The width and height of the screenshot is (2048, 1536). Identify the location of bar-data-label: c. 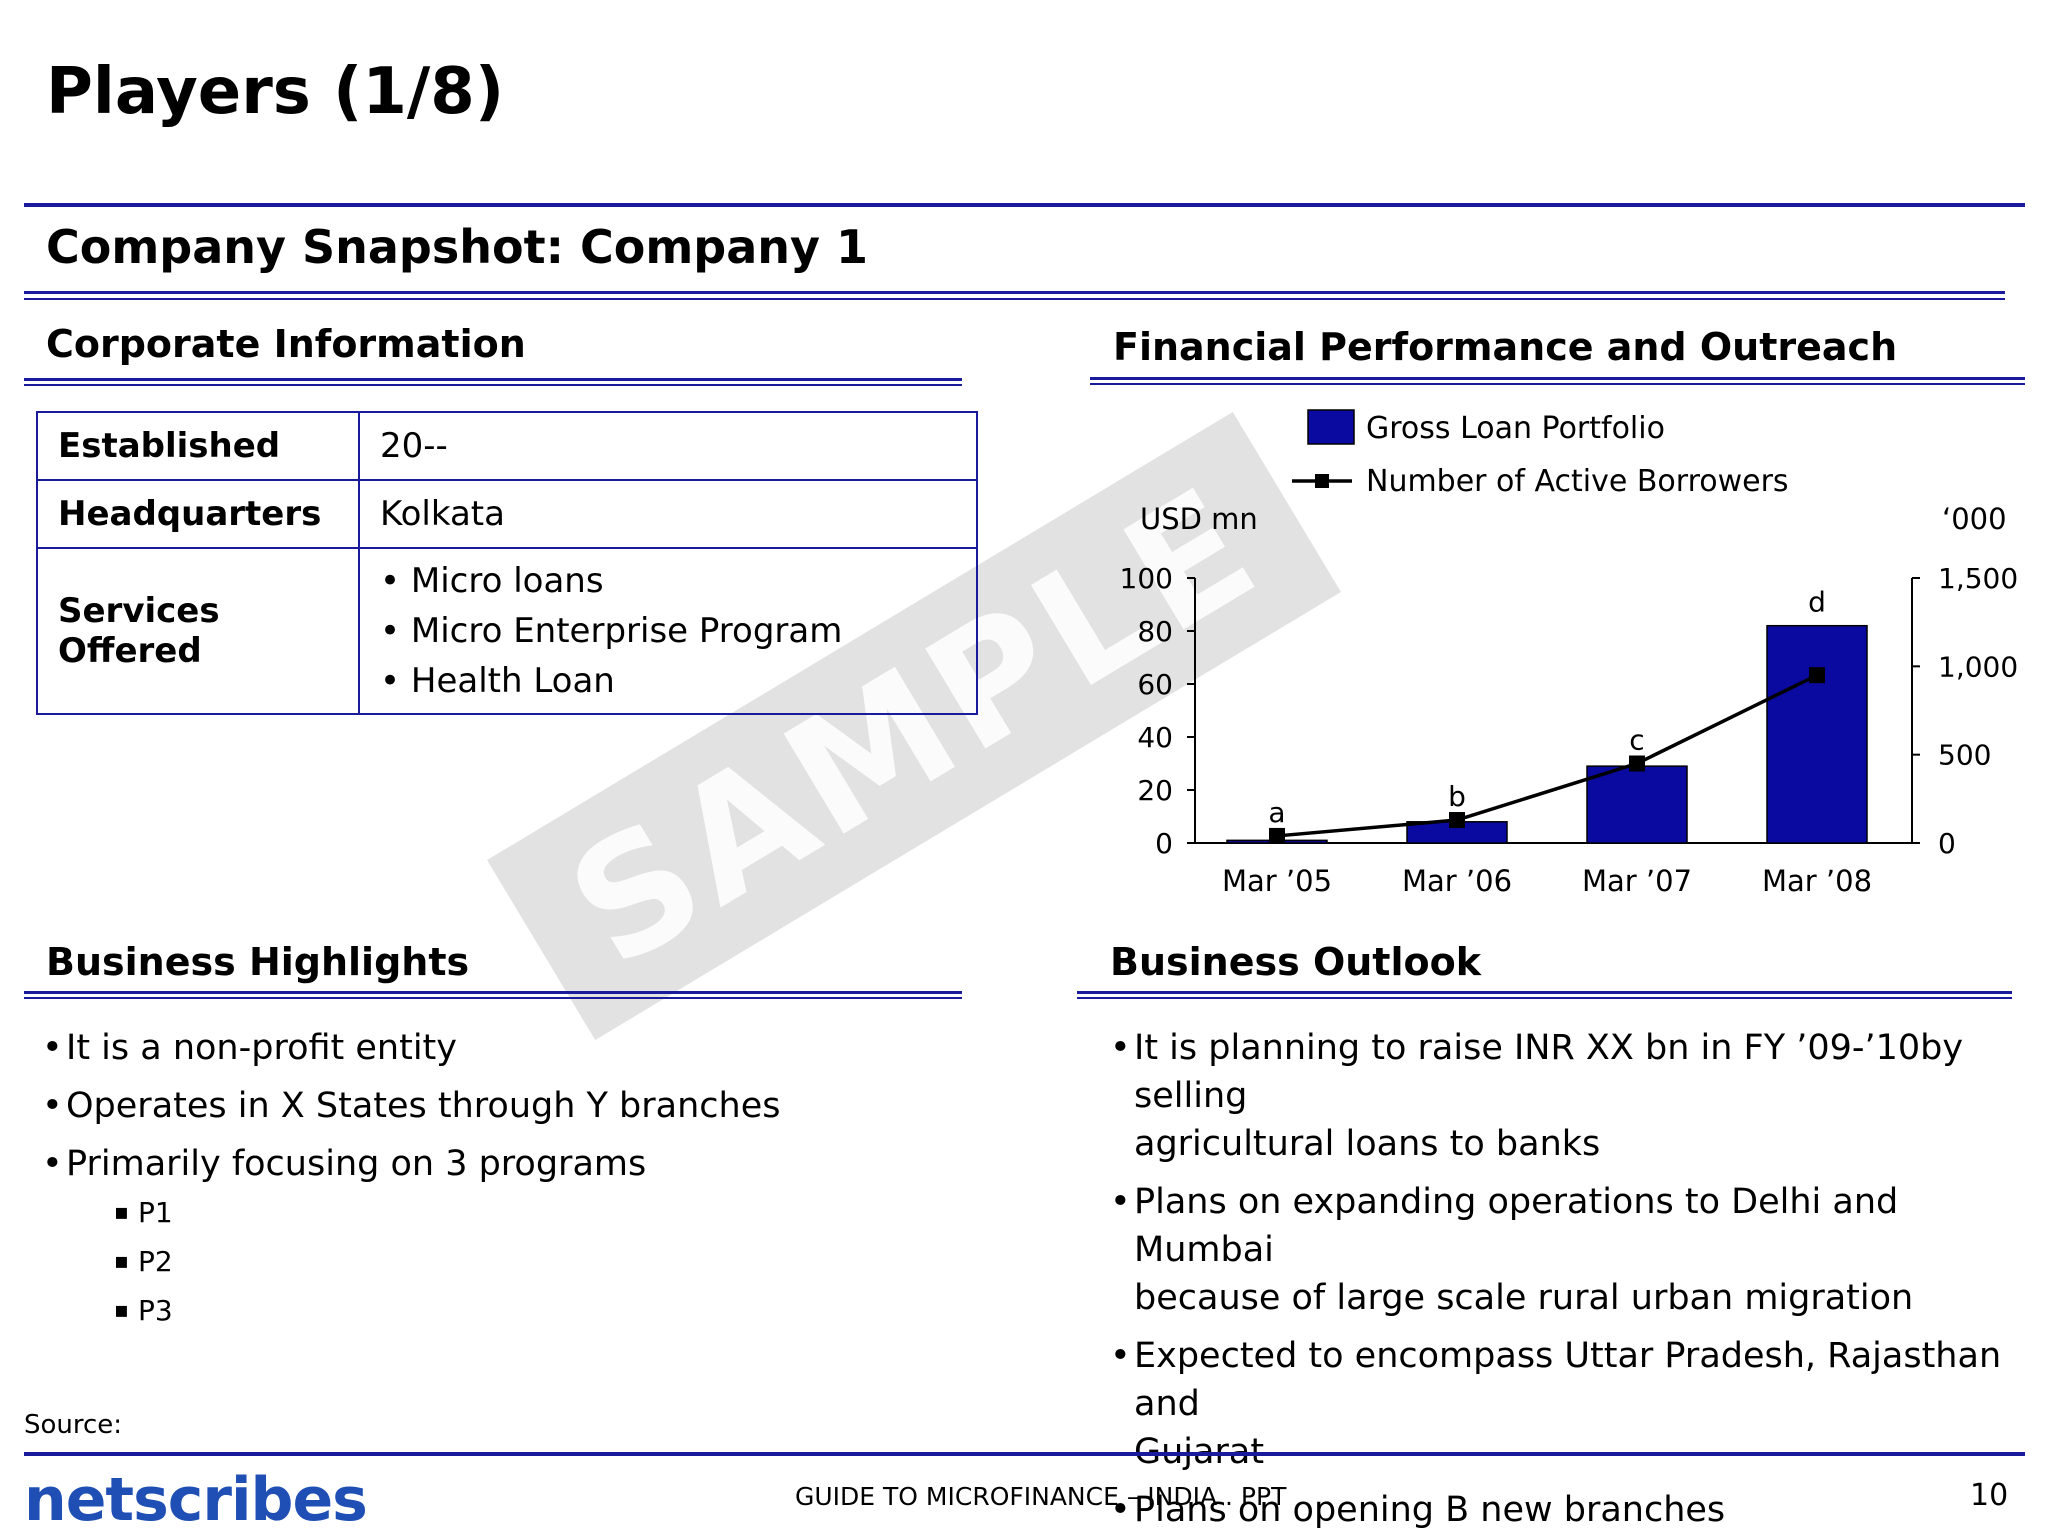
(1636, 740).